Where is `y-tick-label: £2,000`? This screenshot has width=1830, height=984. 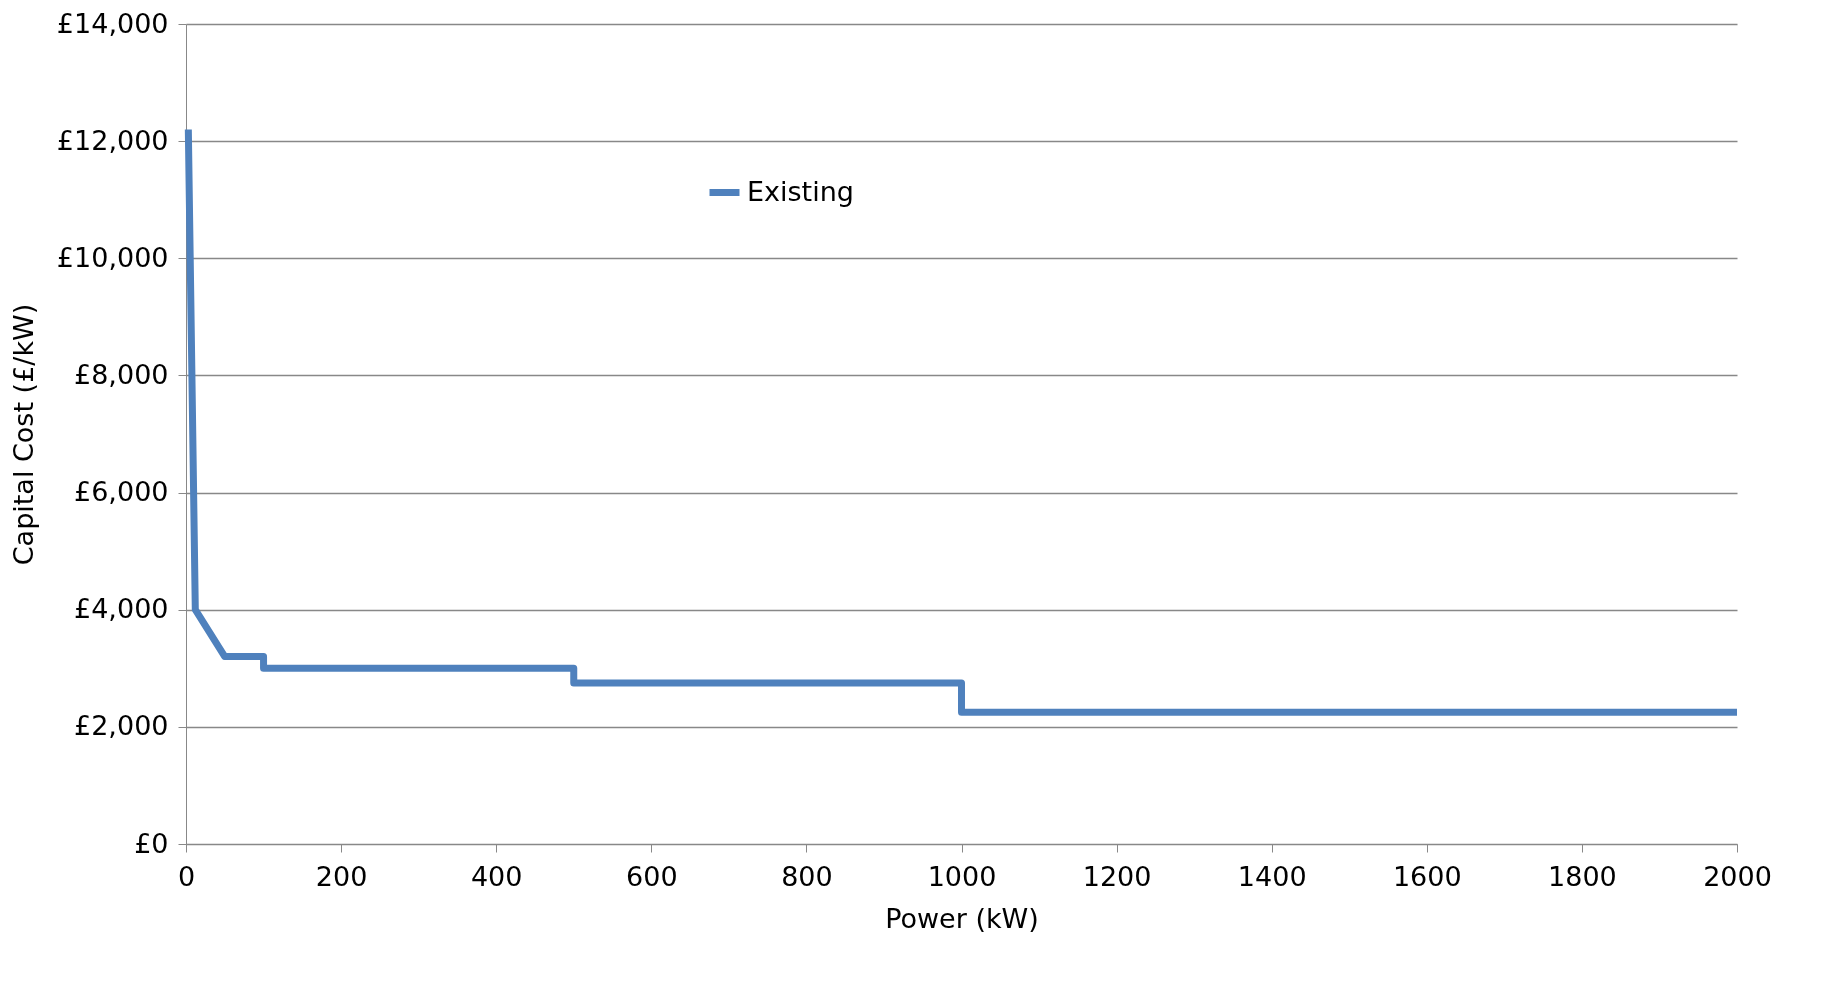
y-tick-label: £2,000 is located at coordinates (121, 726).